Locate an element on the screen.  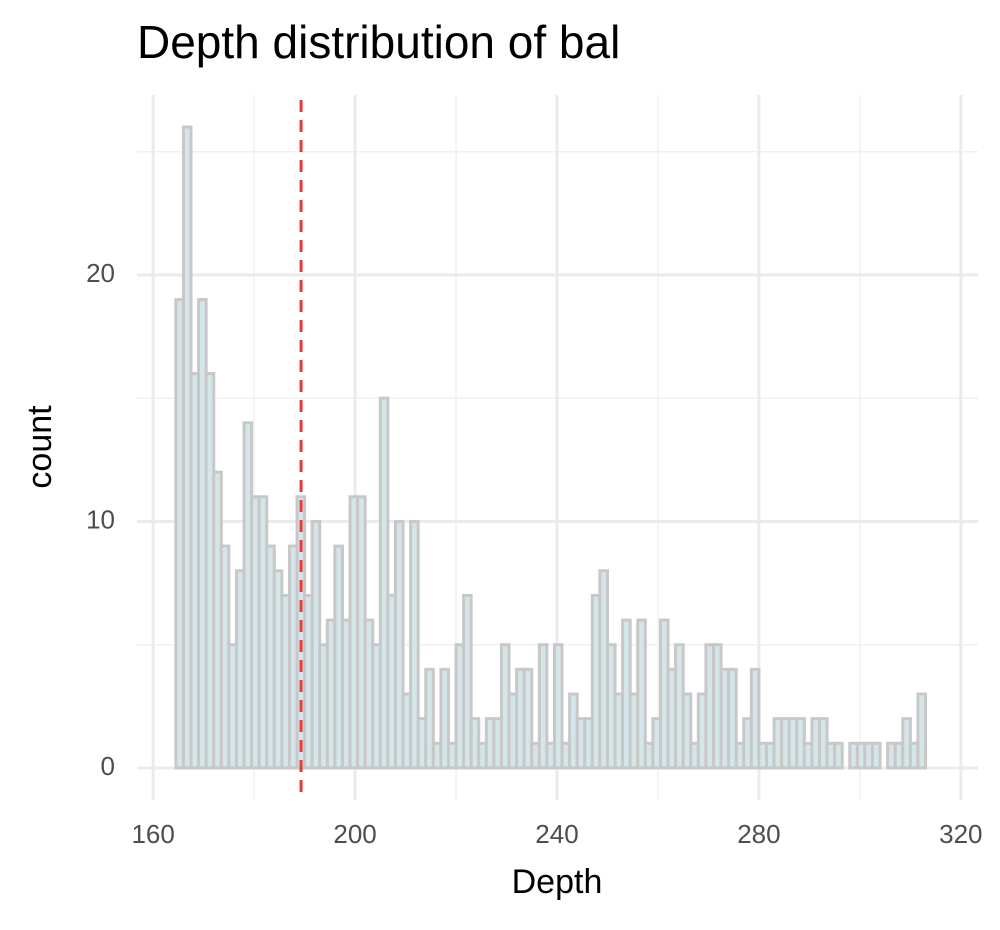
y-tick-label: 20 is located at coordinates (100, 273).